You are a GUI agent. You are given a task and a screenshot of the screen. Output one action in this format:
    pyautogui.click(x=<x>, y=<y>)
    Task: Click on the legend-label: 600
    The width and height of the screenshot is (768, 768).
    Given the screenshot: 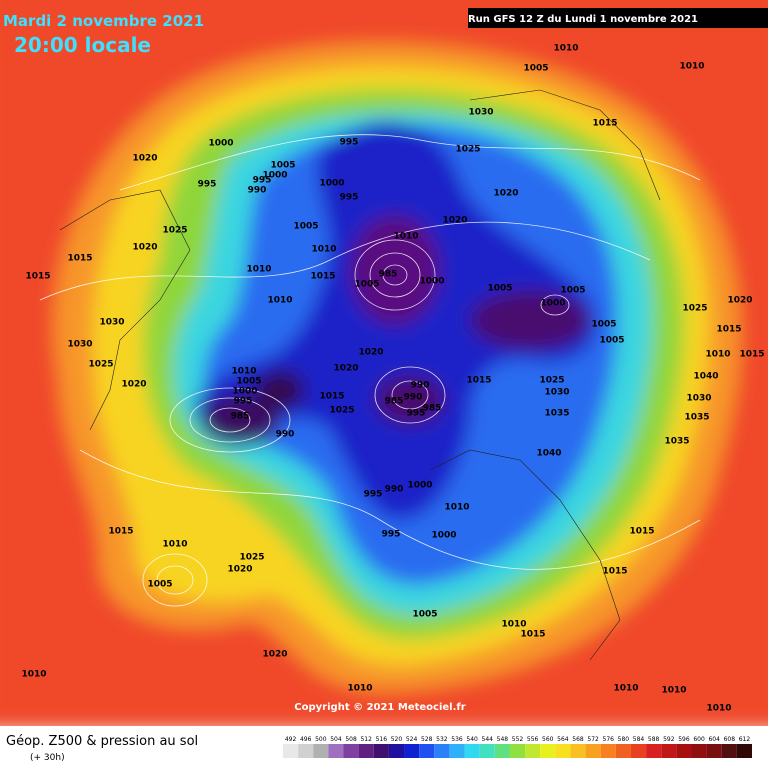 What is the action you would take?
    pyautogui.click(x=699, y=739)
    